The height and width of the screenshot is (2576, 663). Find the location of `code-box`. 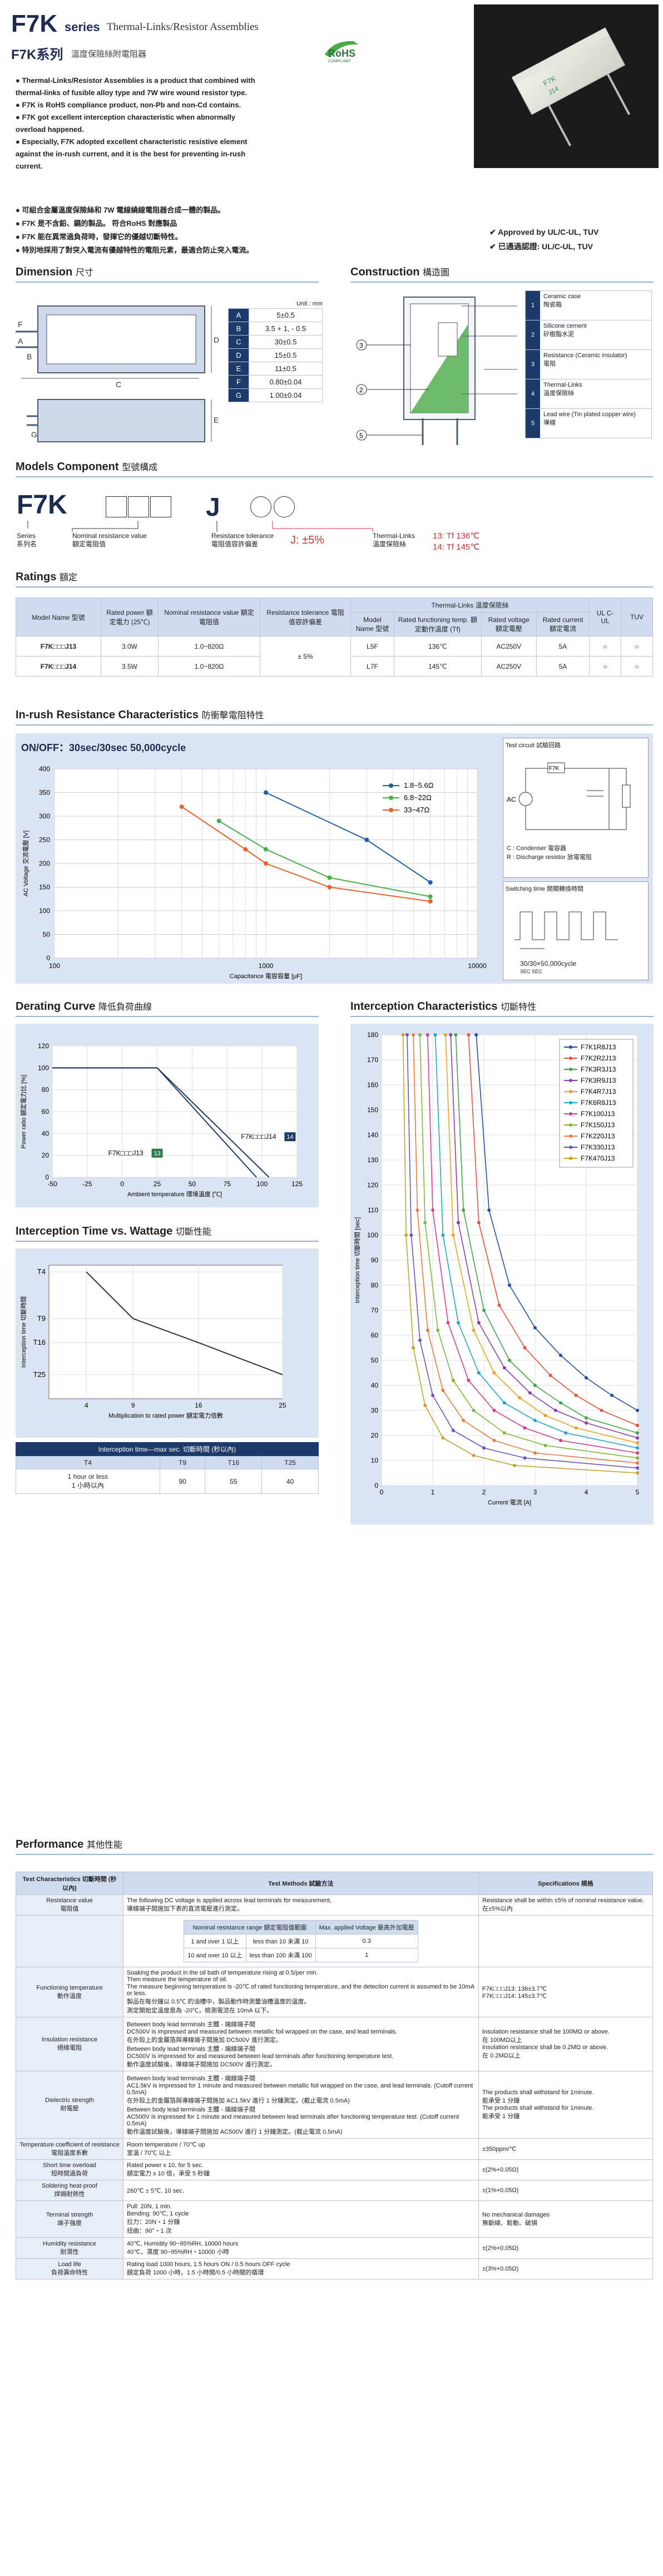

code-box is located at coordinates (116, 506).